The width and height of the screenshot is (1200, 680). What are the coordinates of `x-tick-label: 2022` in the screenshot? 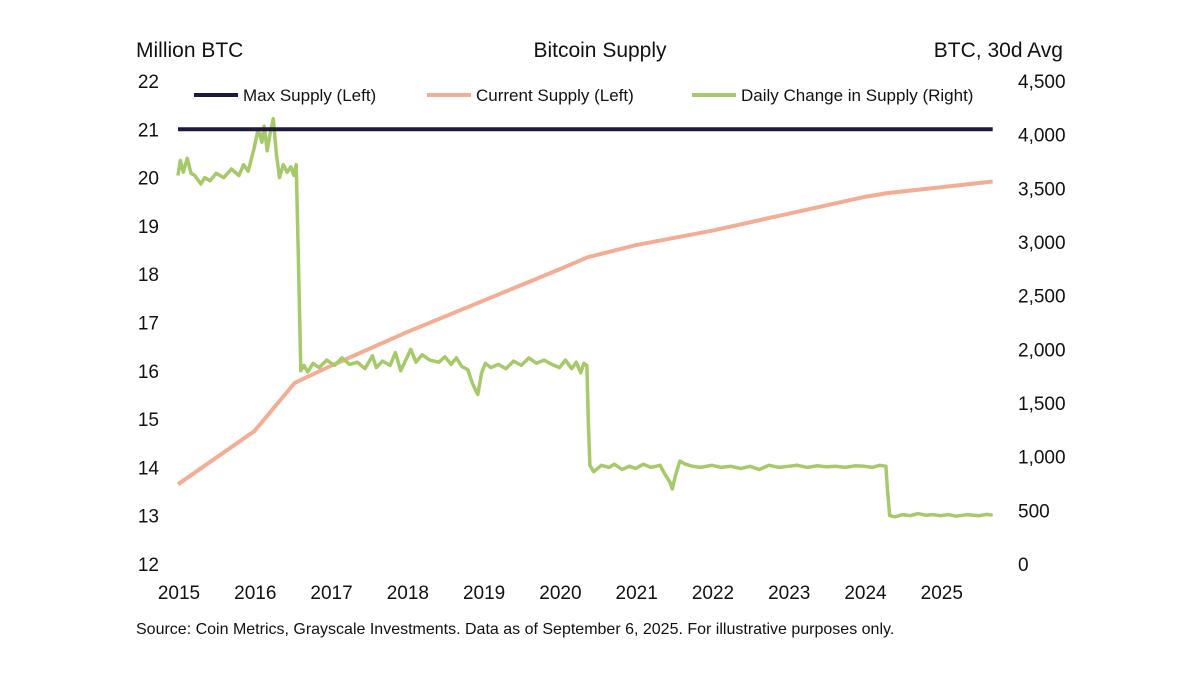 It's located at (713, 593).